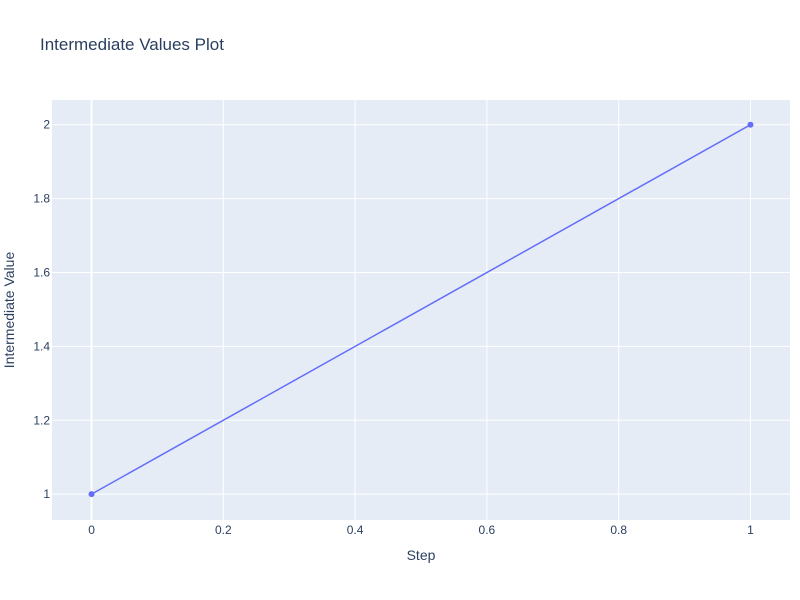  I want to click on y-tick-label: 1.4, so click(41, 346).